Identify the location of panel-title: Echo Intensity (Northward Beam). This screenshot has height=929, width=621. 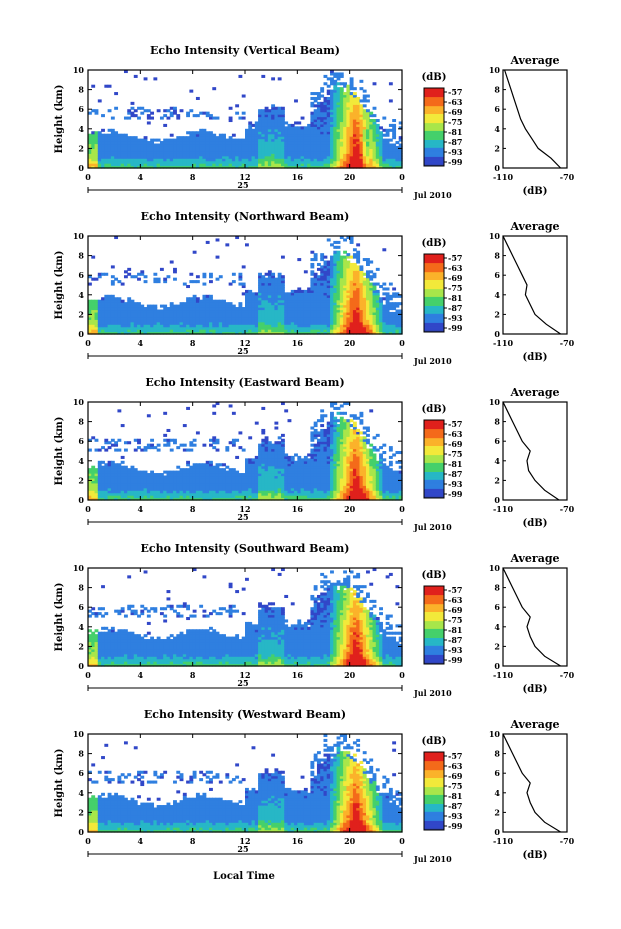
(245, 216).